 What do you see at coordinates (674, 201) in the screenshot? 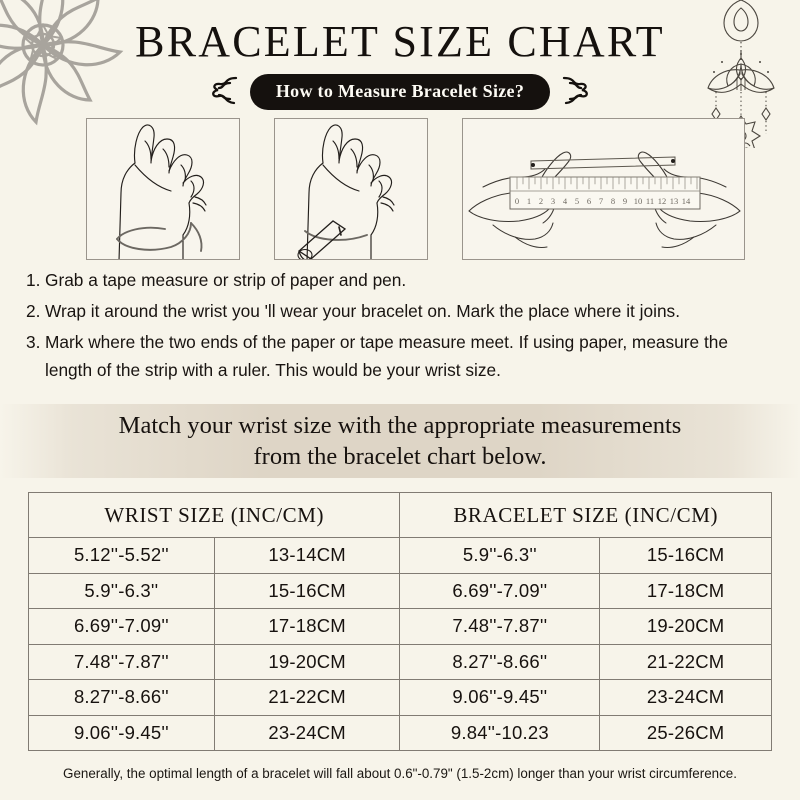
I see `svg-text: 13` at bounding box center [674, 201].